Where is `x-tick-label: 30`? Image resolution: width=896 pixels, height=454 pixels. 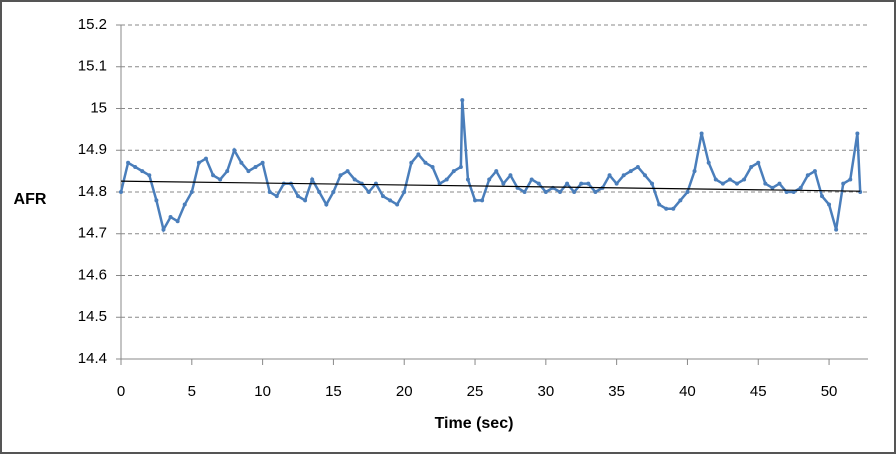
x-tick-label: 30 is located at coordinates (545, 391).